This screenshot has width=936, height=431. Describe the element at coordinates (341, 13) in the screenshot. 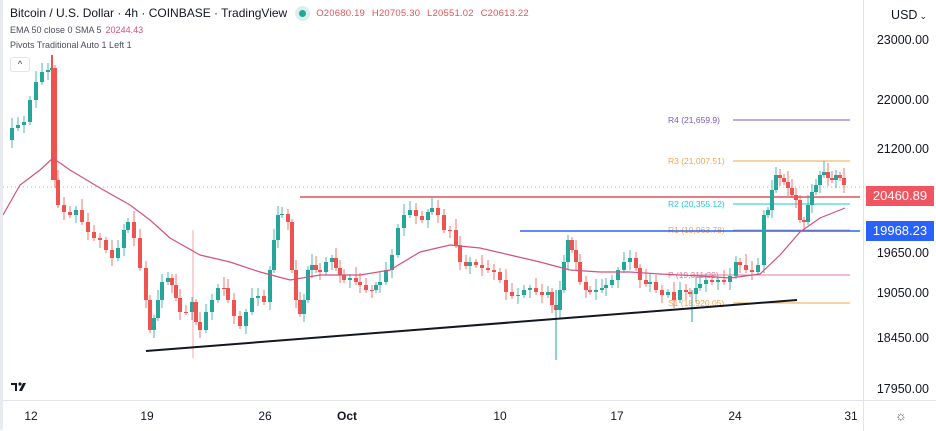

I see `ohlc-open: O20680.19` at that location.